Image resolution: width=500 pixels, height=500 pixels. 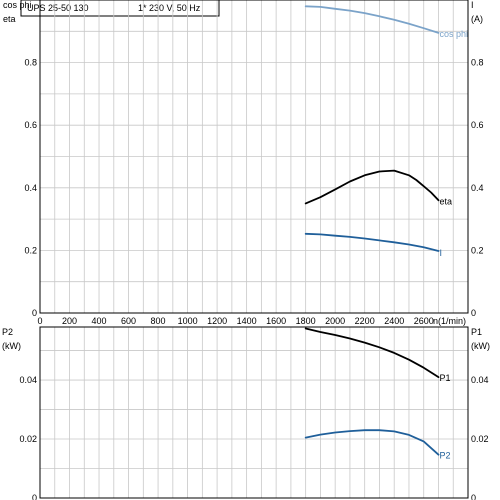 I want to click on ytick-left-bottom-0: 0, so click(x=34, y=496).